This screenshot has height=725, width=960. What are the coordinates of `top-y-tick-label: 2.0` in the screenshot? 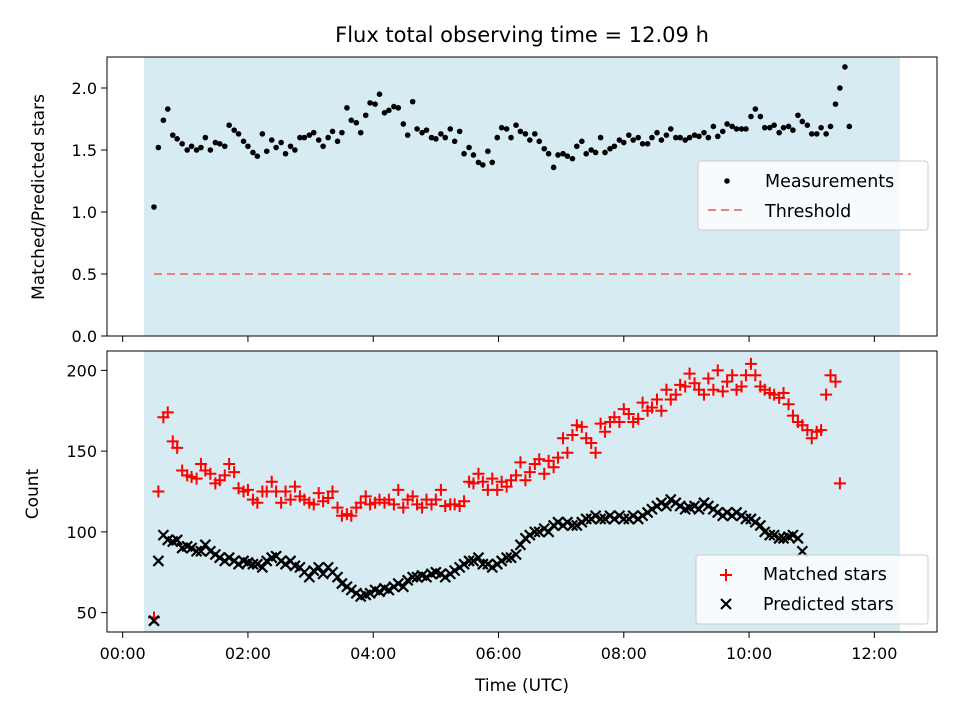 It's located at (84, 88).